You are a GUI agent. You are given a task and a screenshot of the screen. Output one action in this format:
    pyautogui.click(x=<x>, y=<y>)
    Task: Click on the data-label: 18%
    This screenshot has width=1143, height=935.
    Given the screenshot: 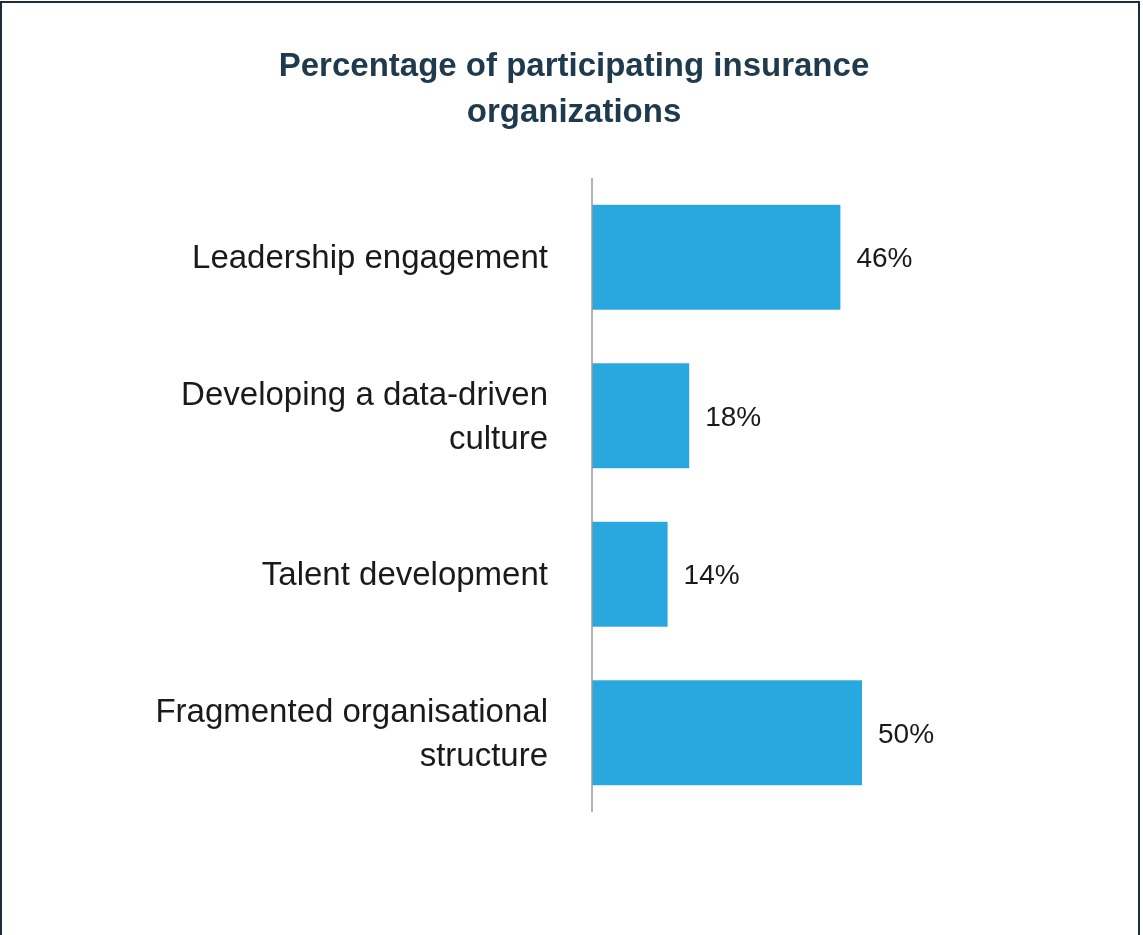 What is the action you would take?
    pyautogui.click(x=733, y=416)
    